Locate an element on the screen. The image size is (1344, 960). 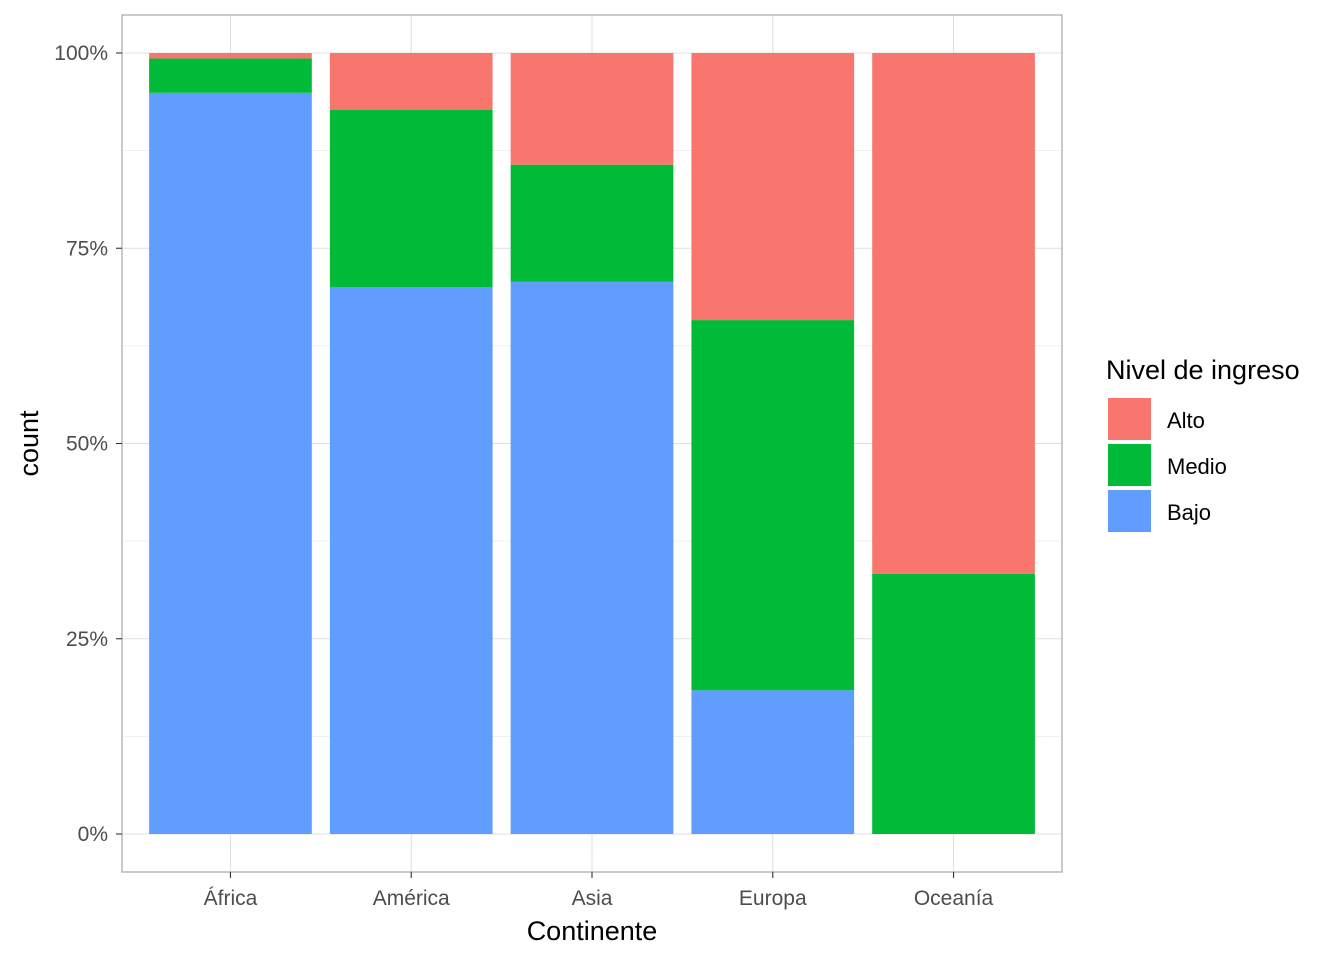
legend-label: Bajo is located at coordinates (1189, 512).